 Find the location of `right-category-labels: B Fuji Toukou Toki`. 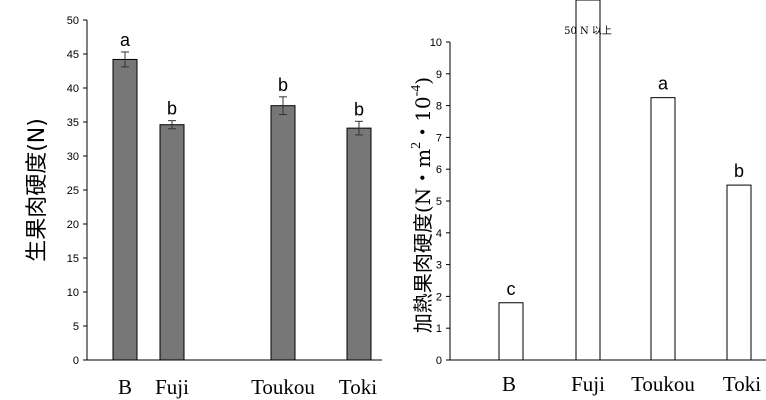

right-category-labels: B Fuji Toukou Toki is located at coordinates (631, 384).